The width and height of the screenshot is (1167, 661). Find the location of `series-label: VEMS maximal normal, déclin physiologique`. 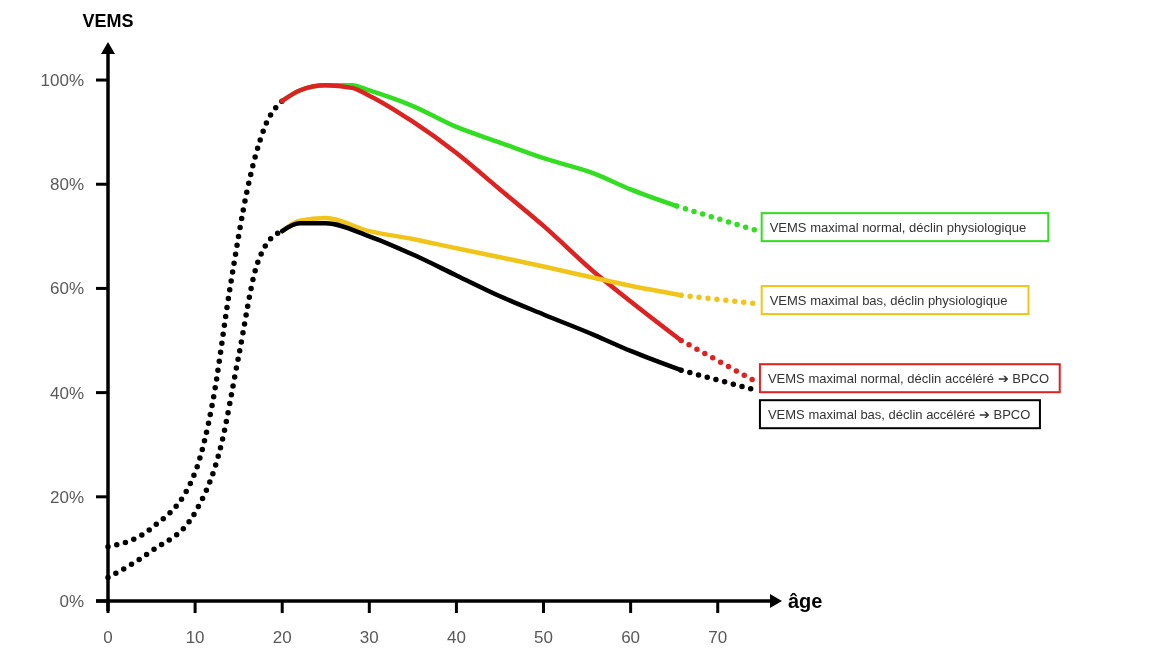

series-label: VEMS maximal normal, déclin physiologique is located at coordinates (898, 227).